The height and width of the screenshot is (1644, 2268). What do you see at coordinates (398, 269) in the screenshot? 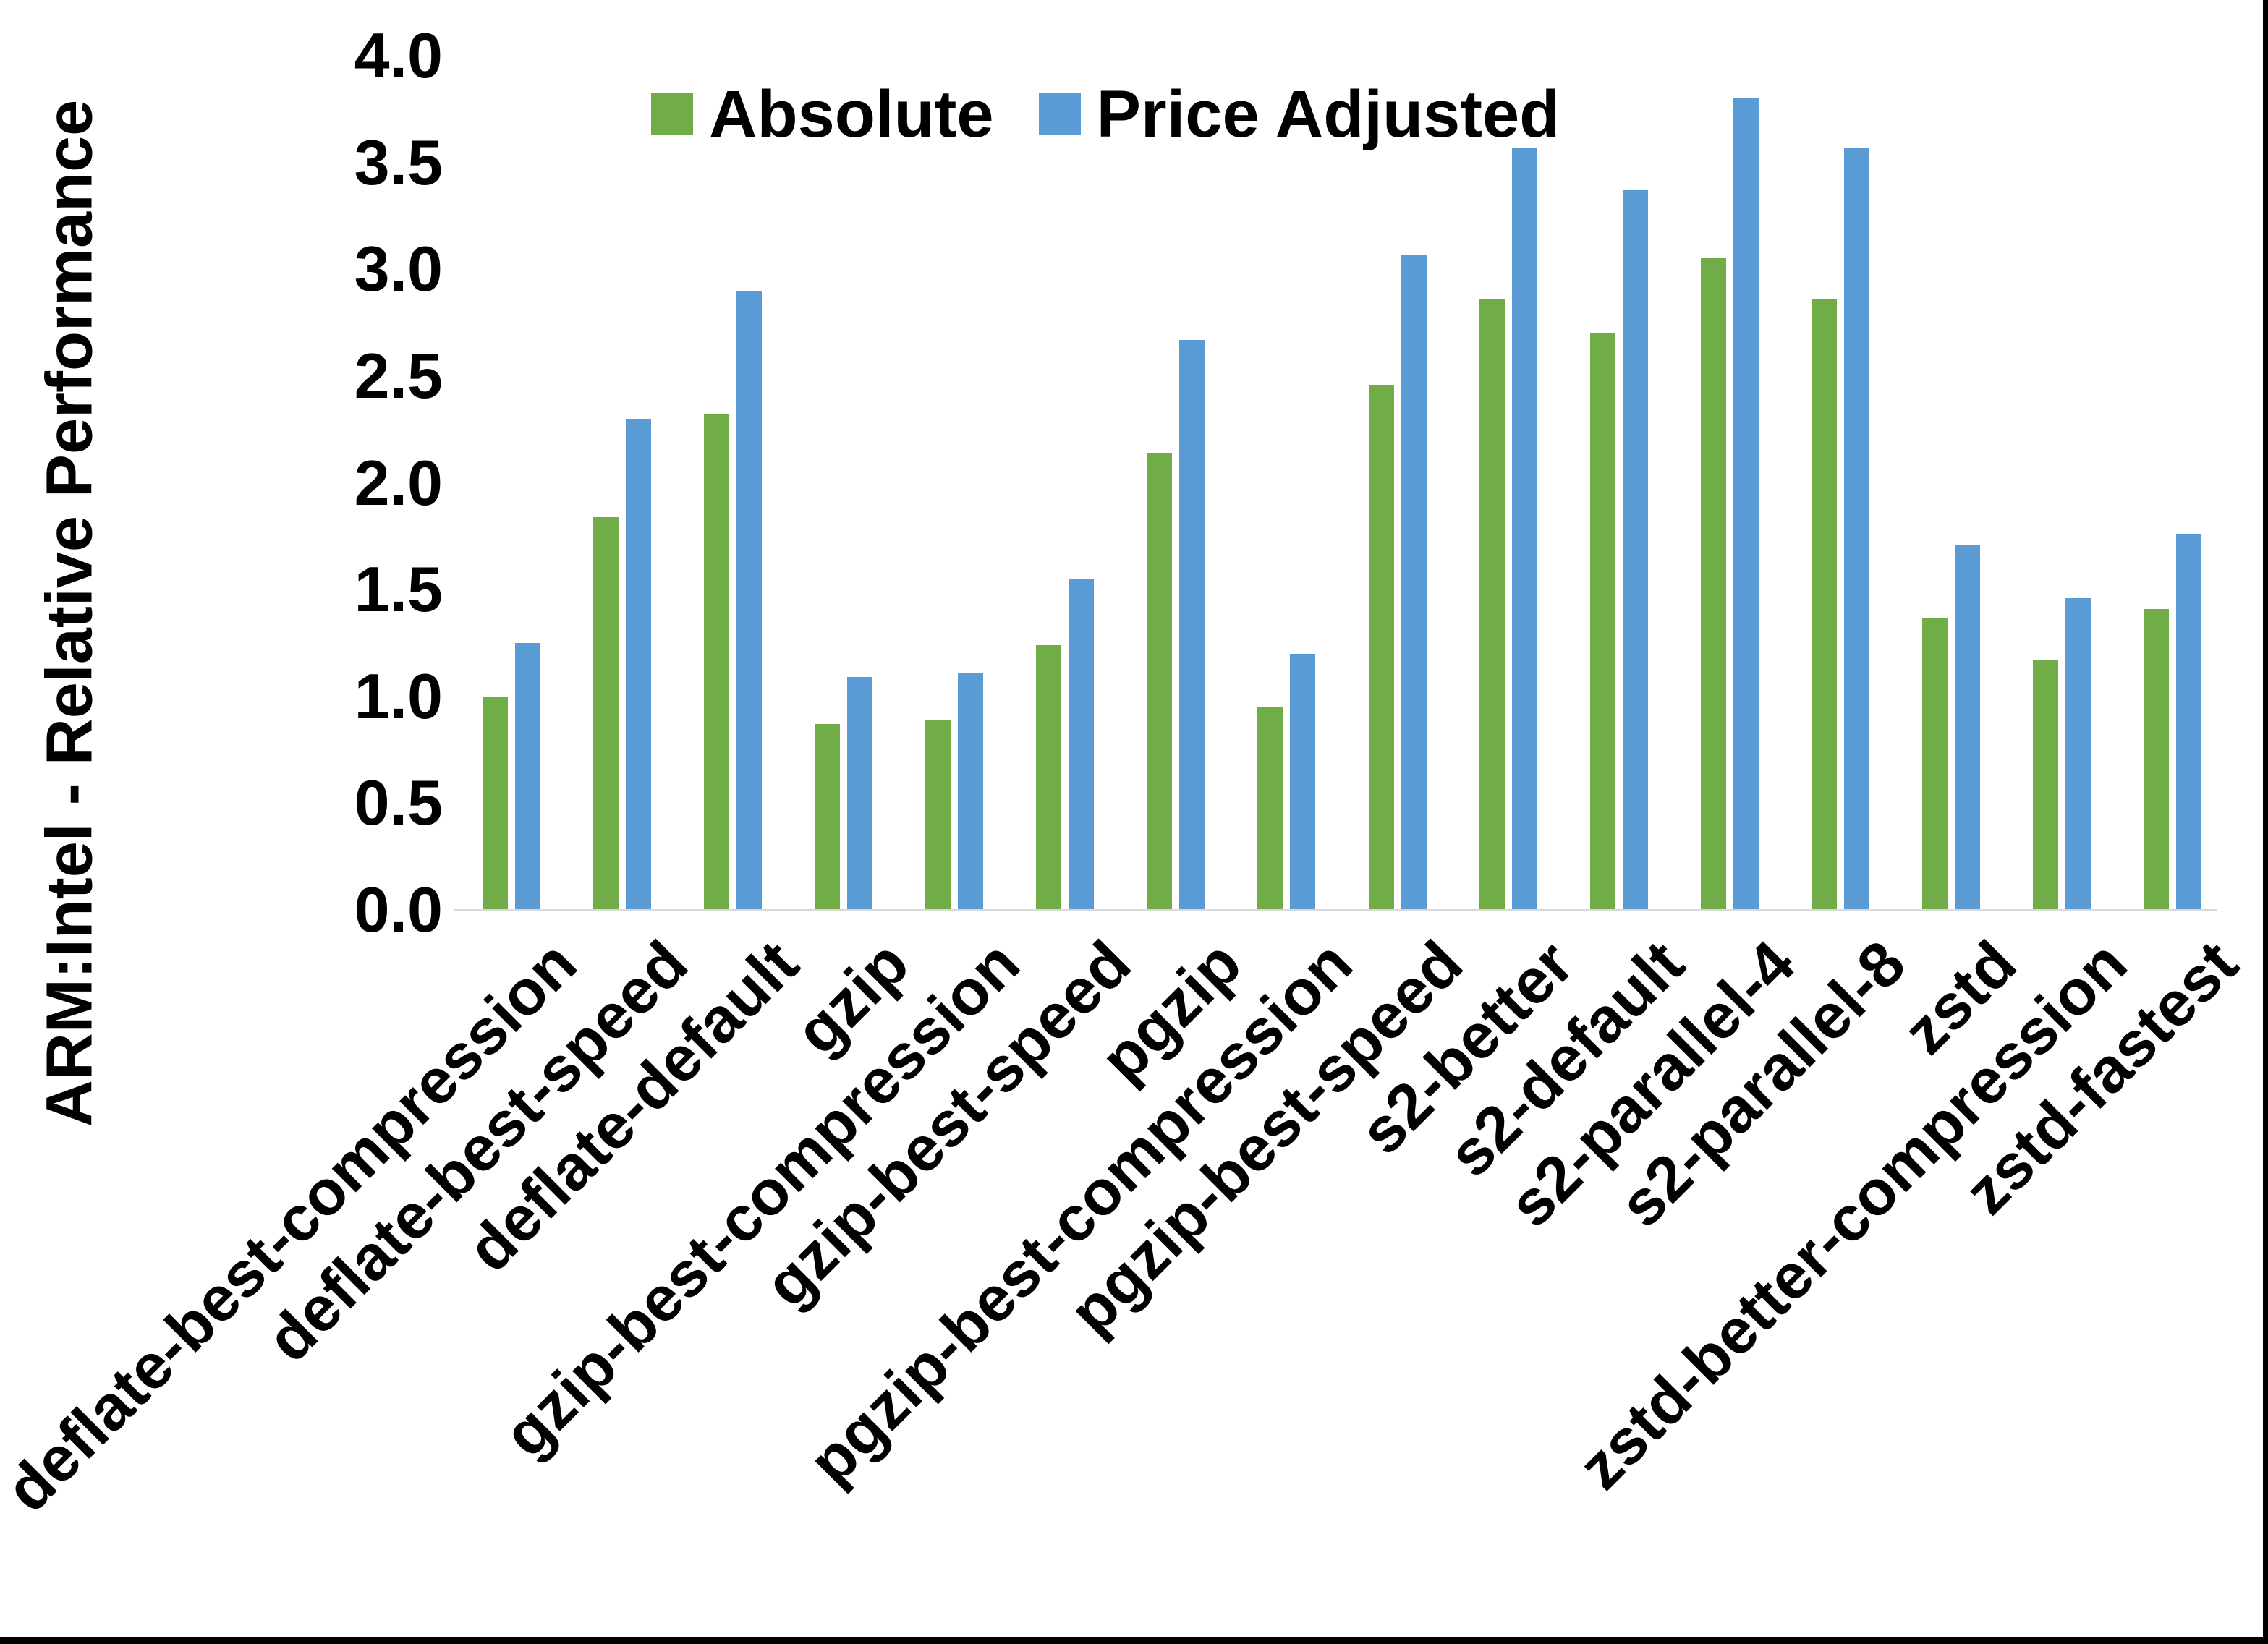
I see `y-tick-label: 3.0` at bounding box center [398, 269].